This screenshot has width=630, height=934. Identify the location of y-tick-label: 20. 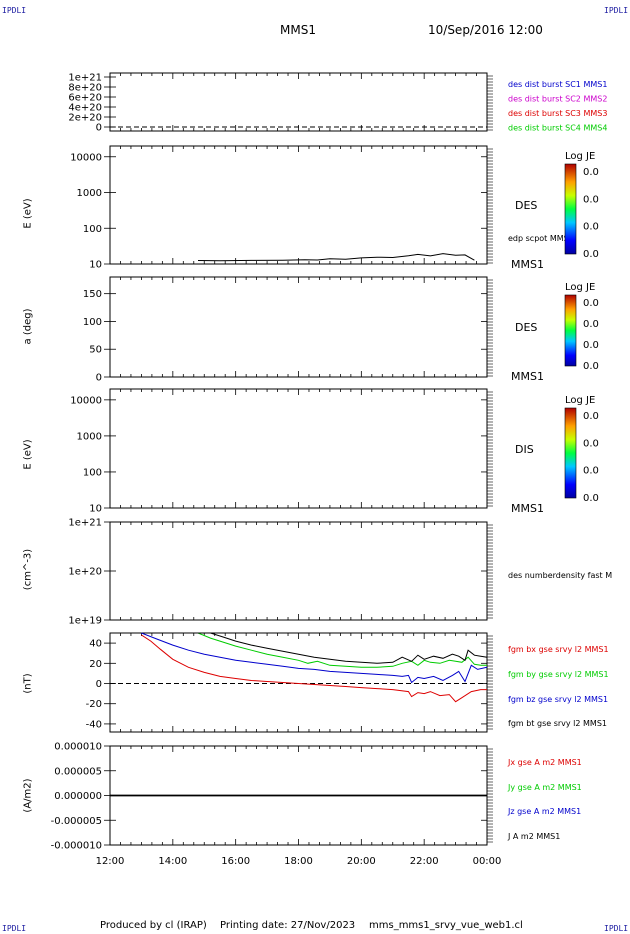
(95, 664).